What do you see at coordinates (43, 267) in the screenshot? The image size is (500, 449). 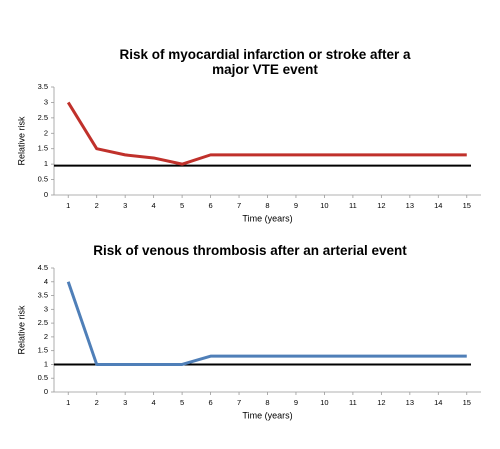 I see `y-tick-label: 4.5` at bounding box center [43, 267].